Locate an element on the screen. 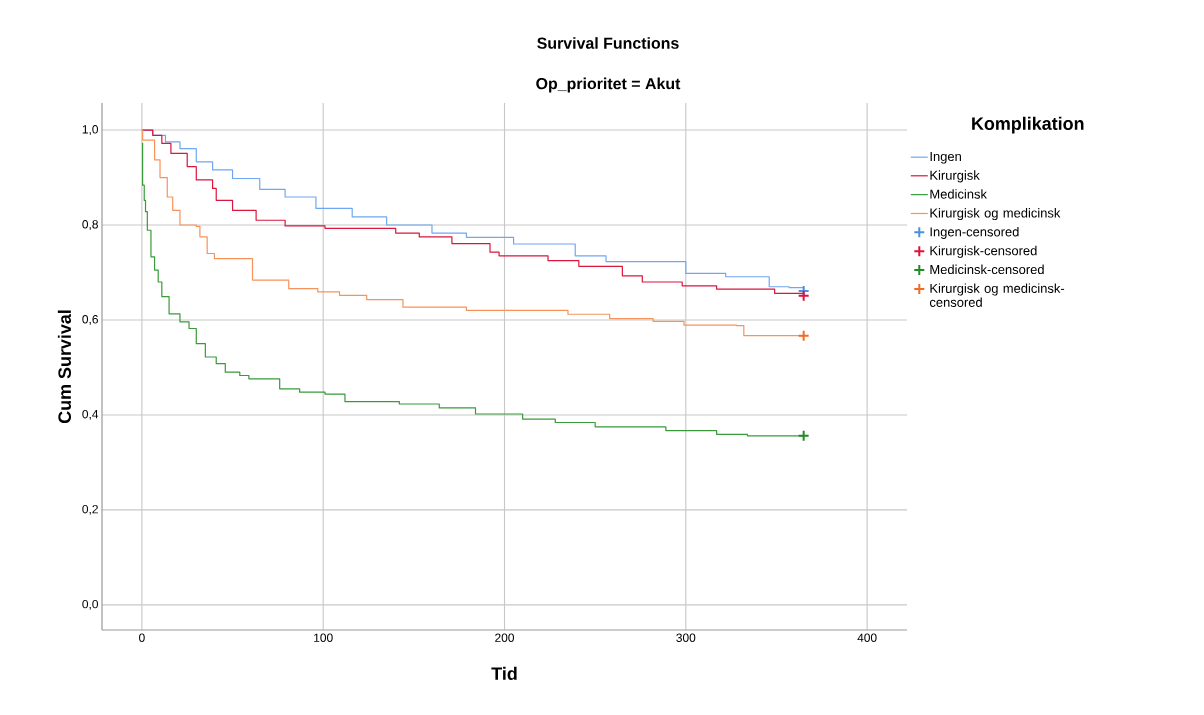 The width and height of the screenshot is (1204, 715). legend-label: Kirurgisk og medicinsk-censored is located at coordinates (997, 295).